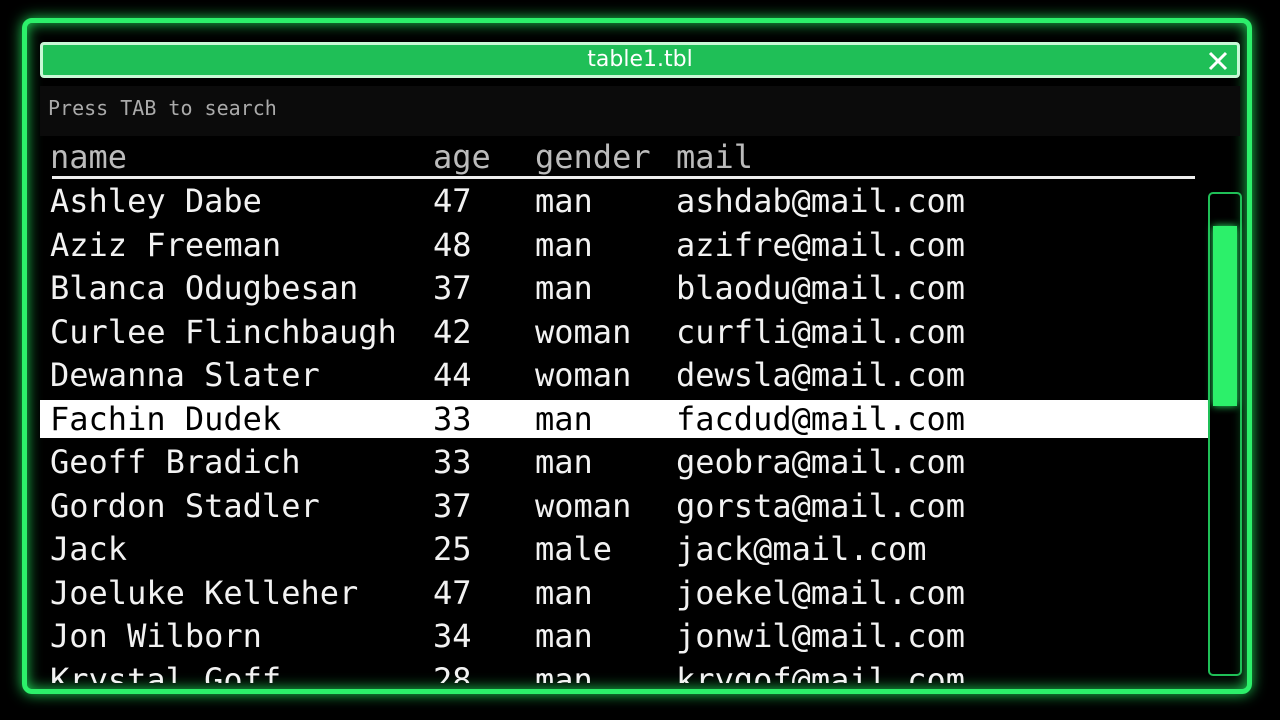 This screenshot has height=720, width=1280. Describe the element at coordinates (715, 157) in the screenshot. I see `column-header: mail` at that location.